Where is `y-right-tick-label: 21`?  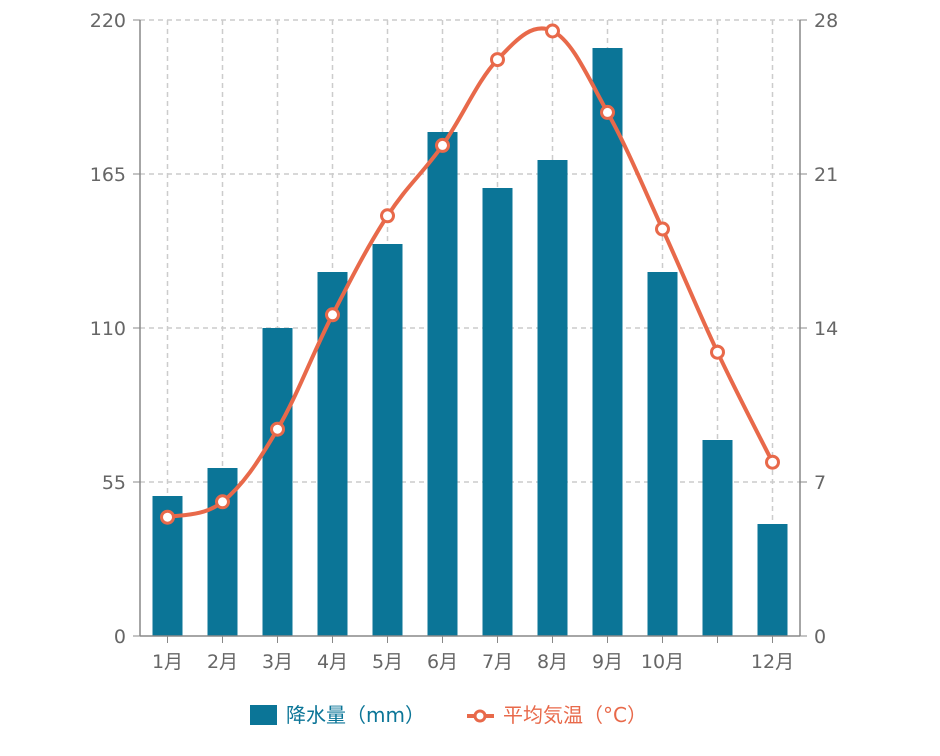
y-right-tick-label: 21 is located at coordinates (826, 175).